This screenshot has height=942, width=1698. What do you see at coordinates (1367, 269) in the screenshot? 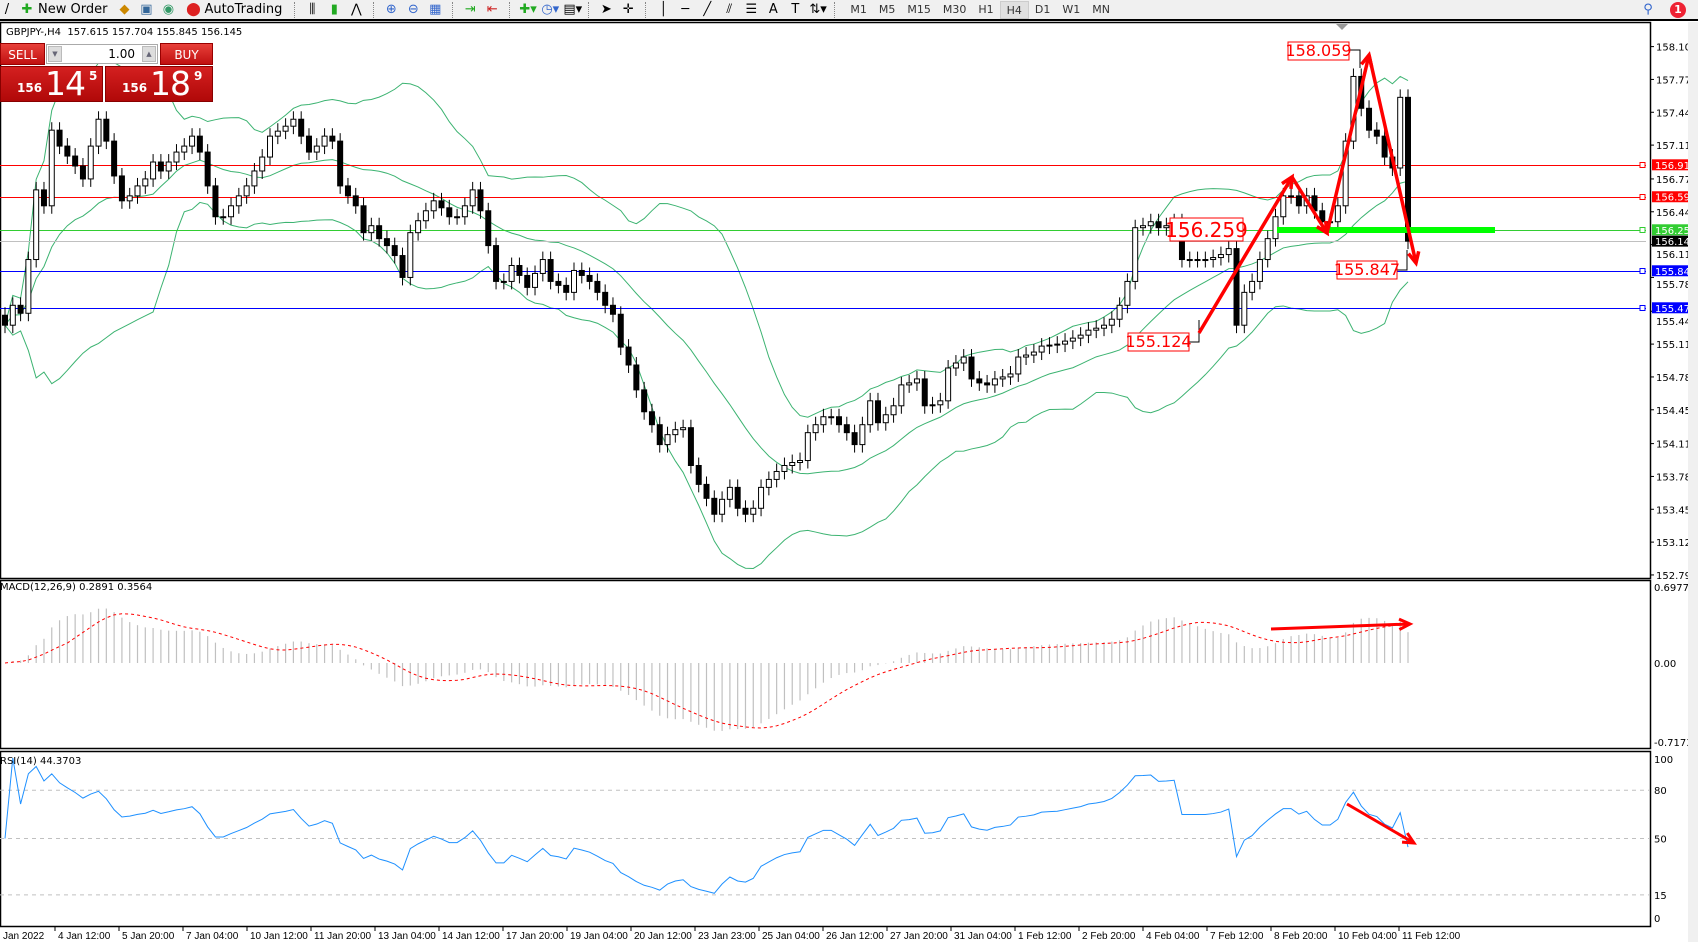
I see `price-label-current: 155.847` at bounding box center [1367, 269].